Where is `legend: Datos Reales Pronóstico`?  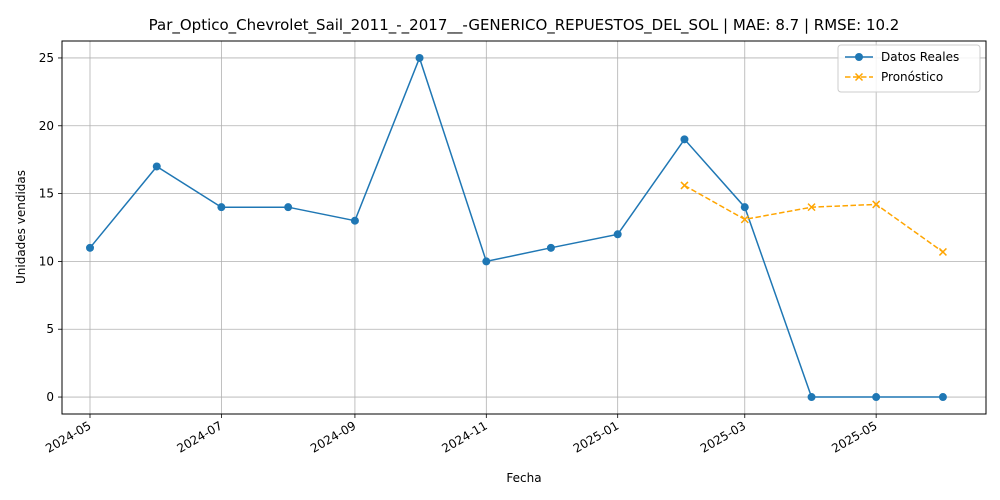
legend: Datos Reales Pronóstico is located at coordinates (909, 68).